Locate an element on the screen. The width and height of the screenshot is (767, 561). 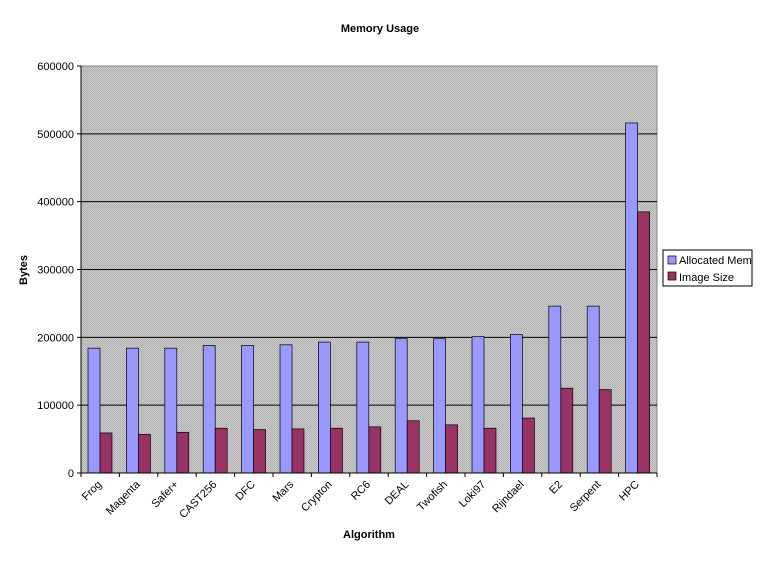
bar-allocated-mem-rc6 is located at coordinates (363, 407).